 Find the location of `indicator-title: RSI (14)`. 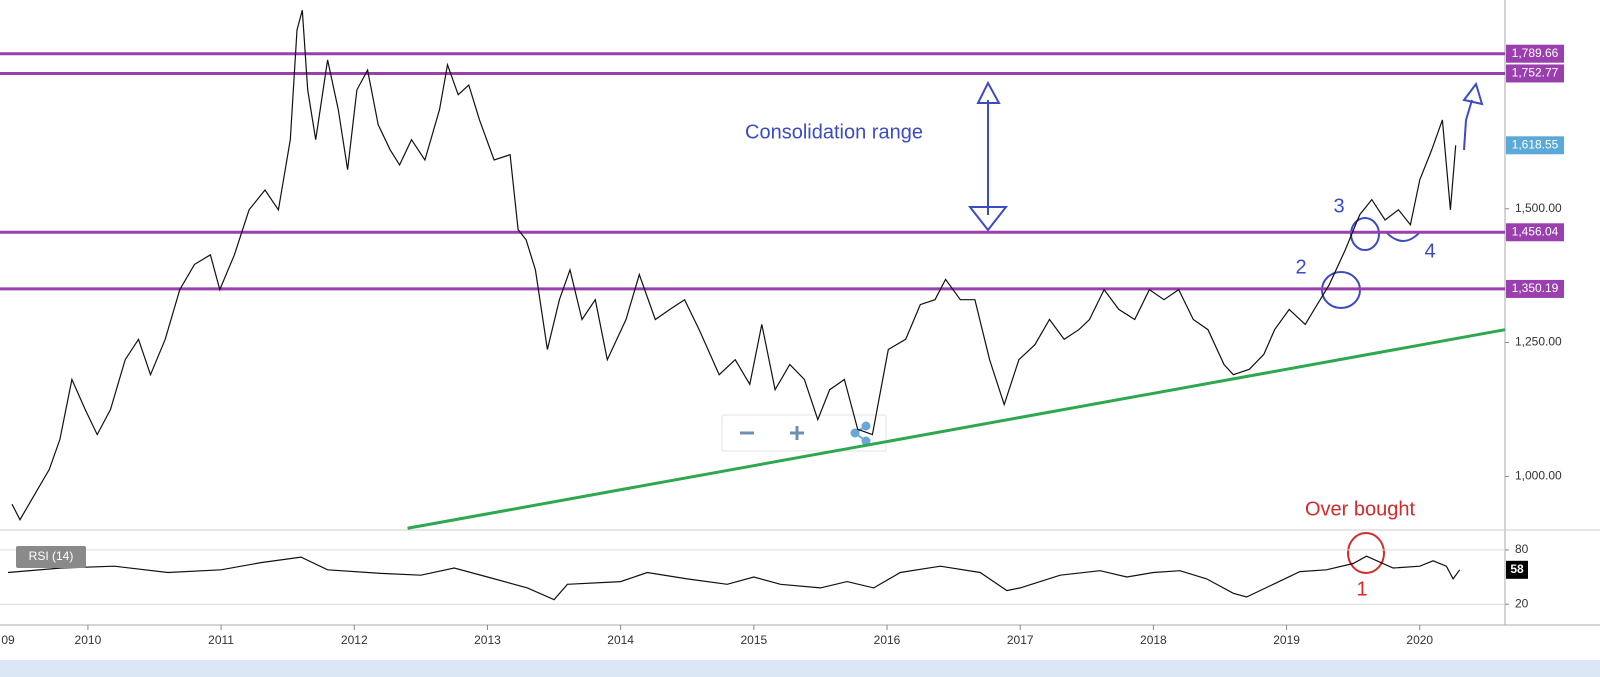

indicator-title: RSI (14) is located at coordinates (51, 556).